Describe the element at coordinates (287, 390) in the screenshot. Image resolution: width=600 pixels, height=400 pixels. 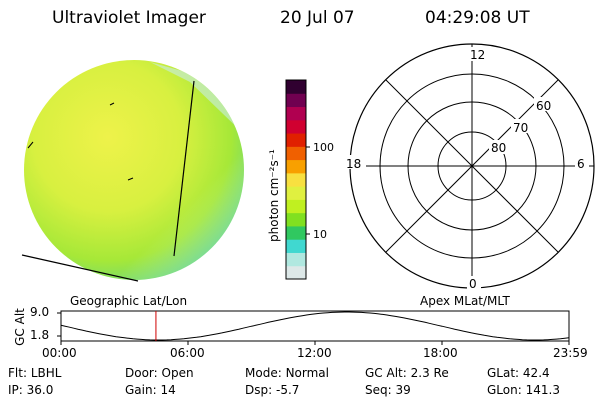
I see `dsp-value: -5.7` at that location.